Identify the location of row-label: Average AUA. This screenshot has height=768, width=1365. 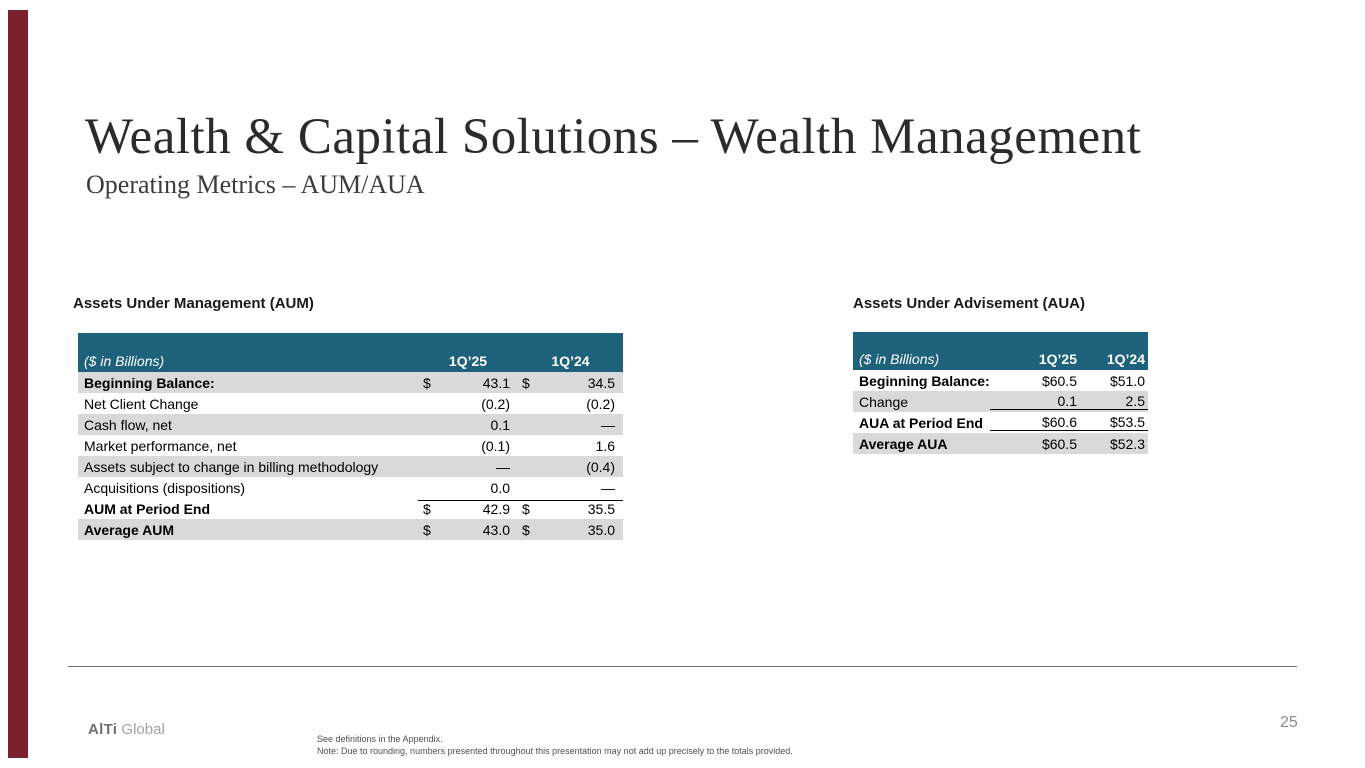
(903, 443).